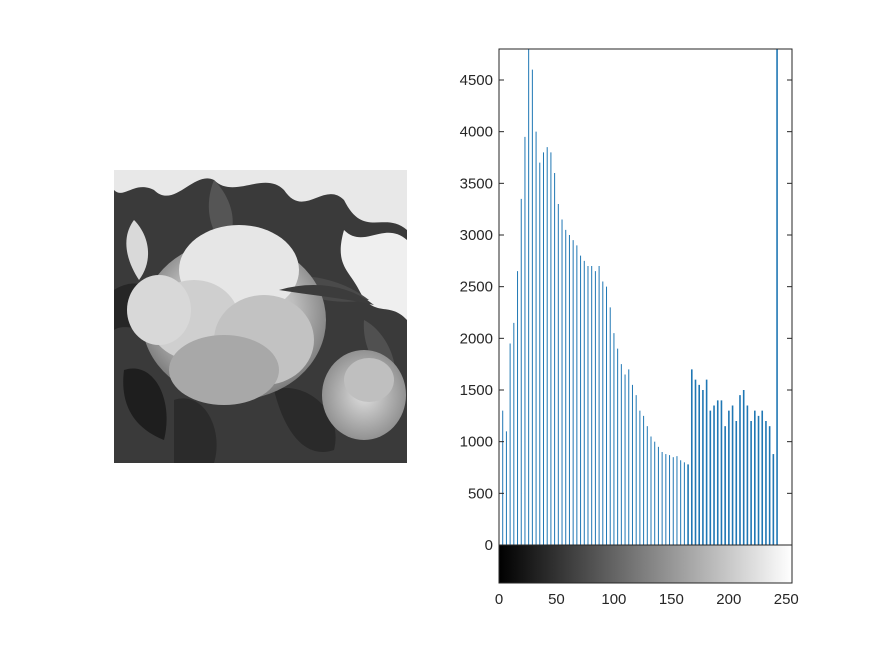 The width and height of the screenshot is (875, 656). What do you see at coordinates (556, 599) in the screenshot?
I see `x-tick-label: 50` at bounding box center [556, 599].